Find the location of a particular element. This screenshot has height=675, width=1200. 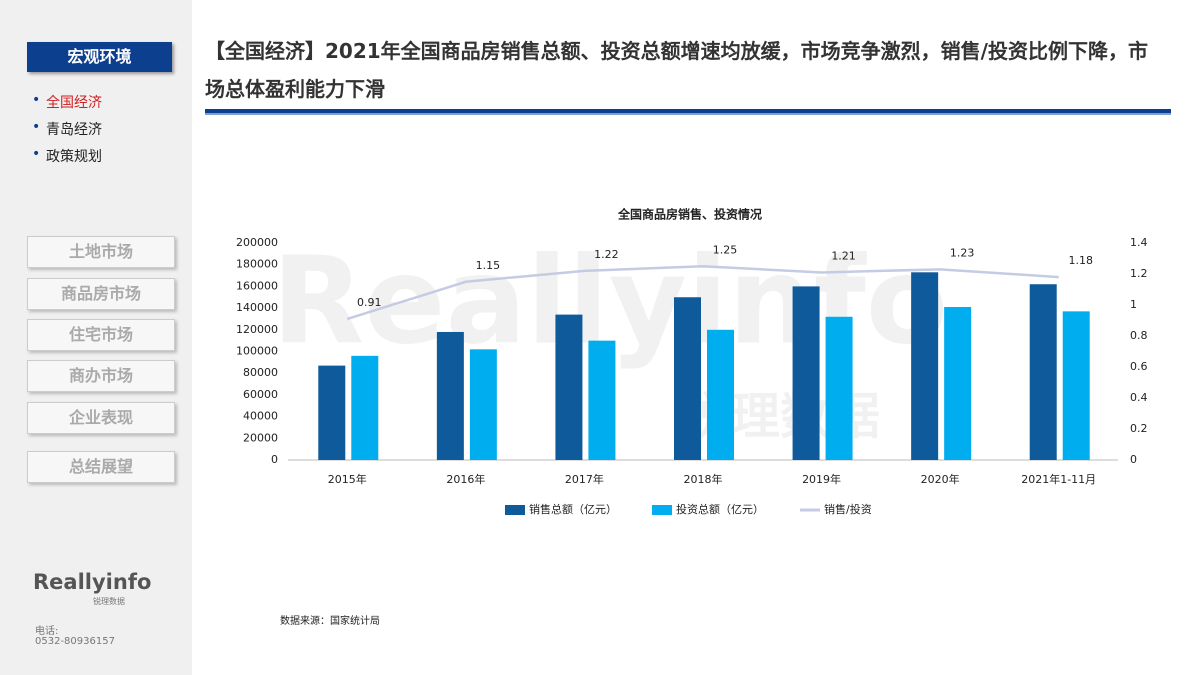

x-tick-label: 2016年 is located at coordinates (465, 479).